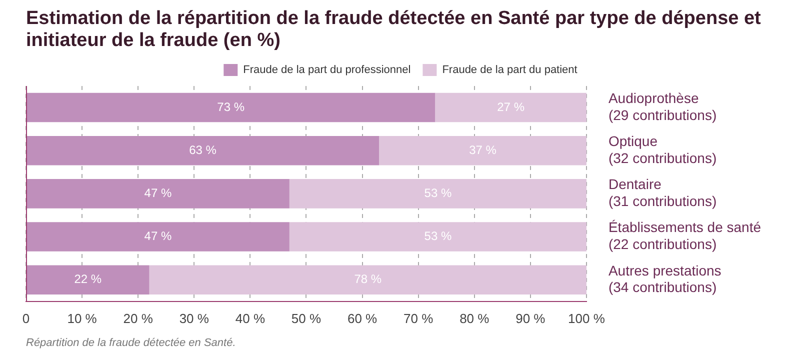 Image resolution: width=785 pixels, height=362 pixels. Describe the element at coordinates (131, 343) in the screenshot. I see `text: Répartition de la fraude détectée en Santé.` at that location.